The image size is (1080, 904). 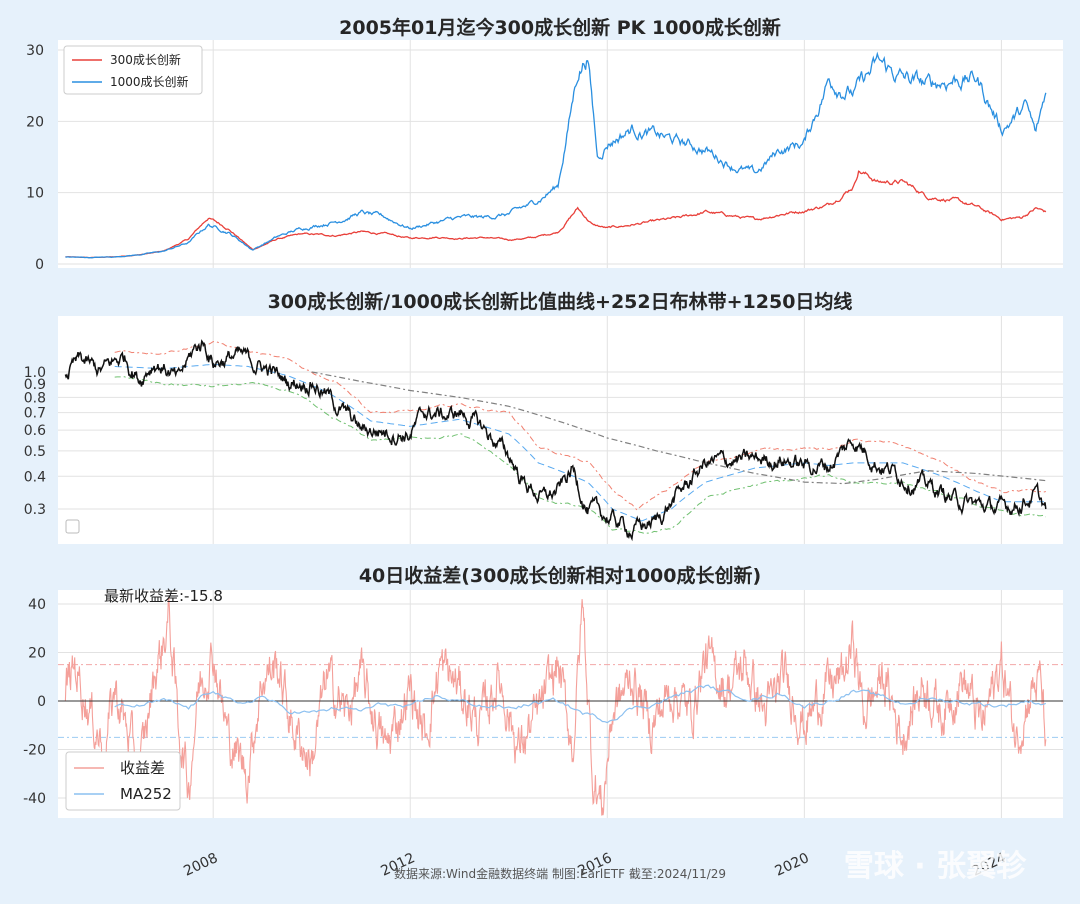 What do you see at coordinates (560, 873) in the screenshot?
I see `source-note: 数据来源:Wind金融数据终端 制图:EarlETF 截至:2024/11/29` at bounding box center [560, 873].